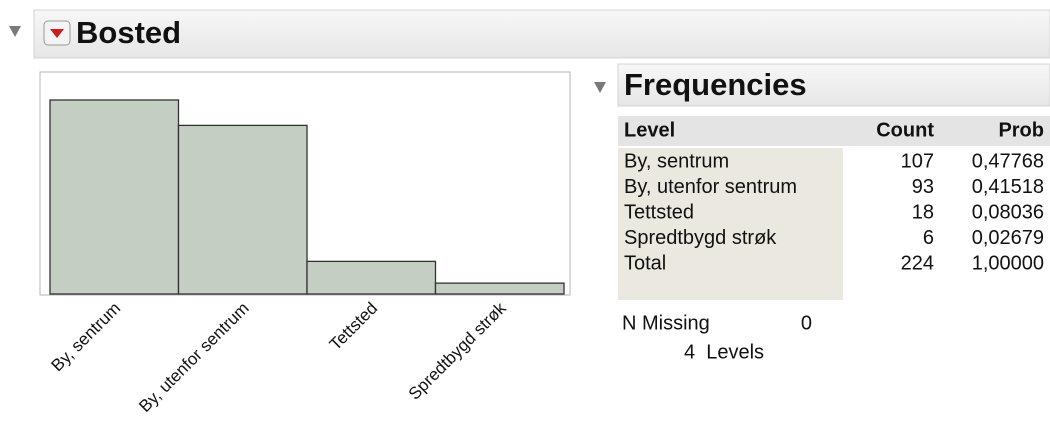  I want to click on table-cell: Spredtbygd strøk, so click(700, 238).